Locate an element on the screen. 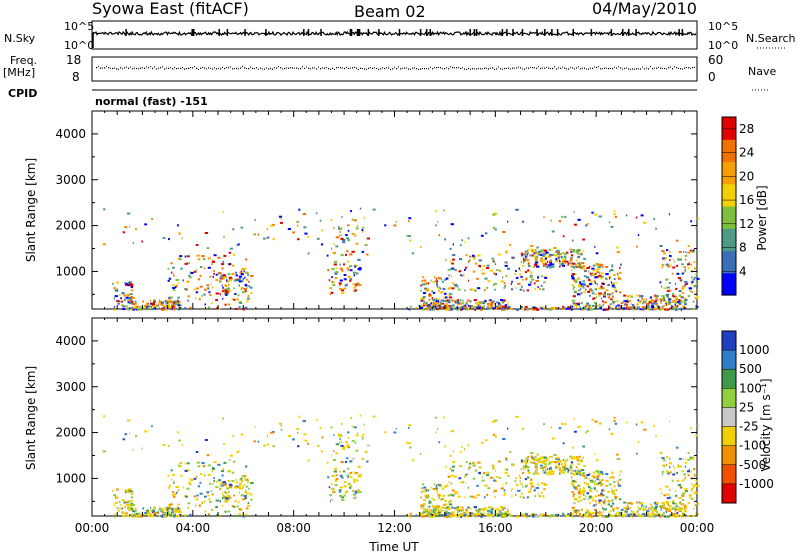  colorbar-swatch is located at coordinates (729, 217).